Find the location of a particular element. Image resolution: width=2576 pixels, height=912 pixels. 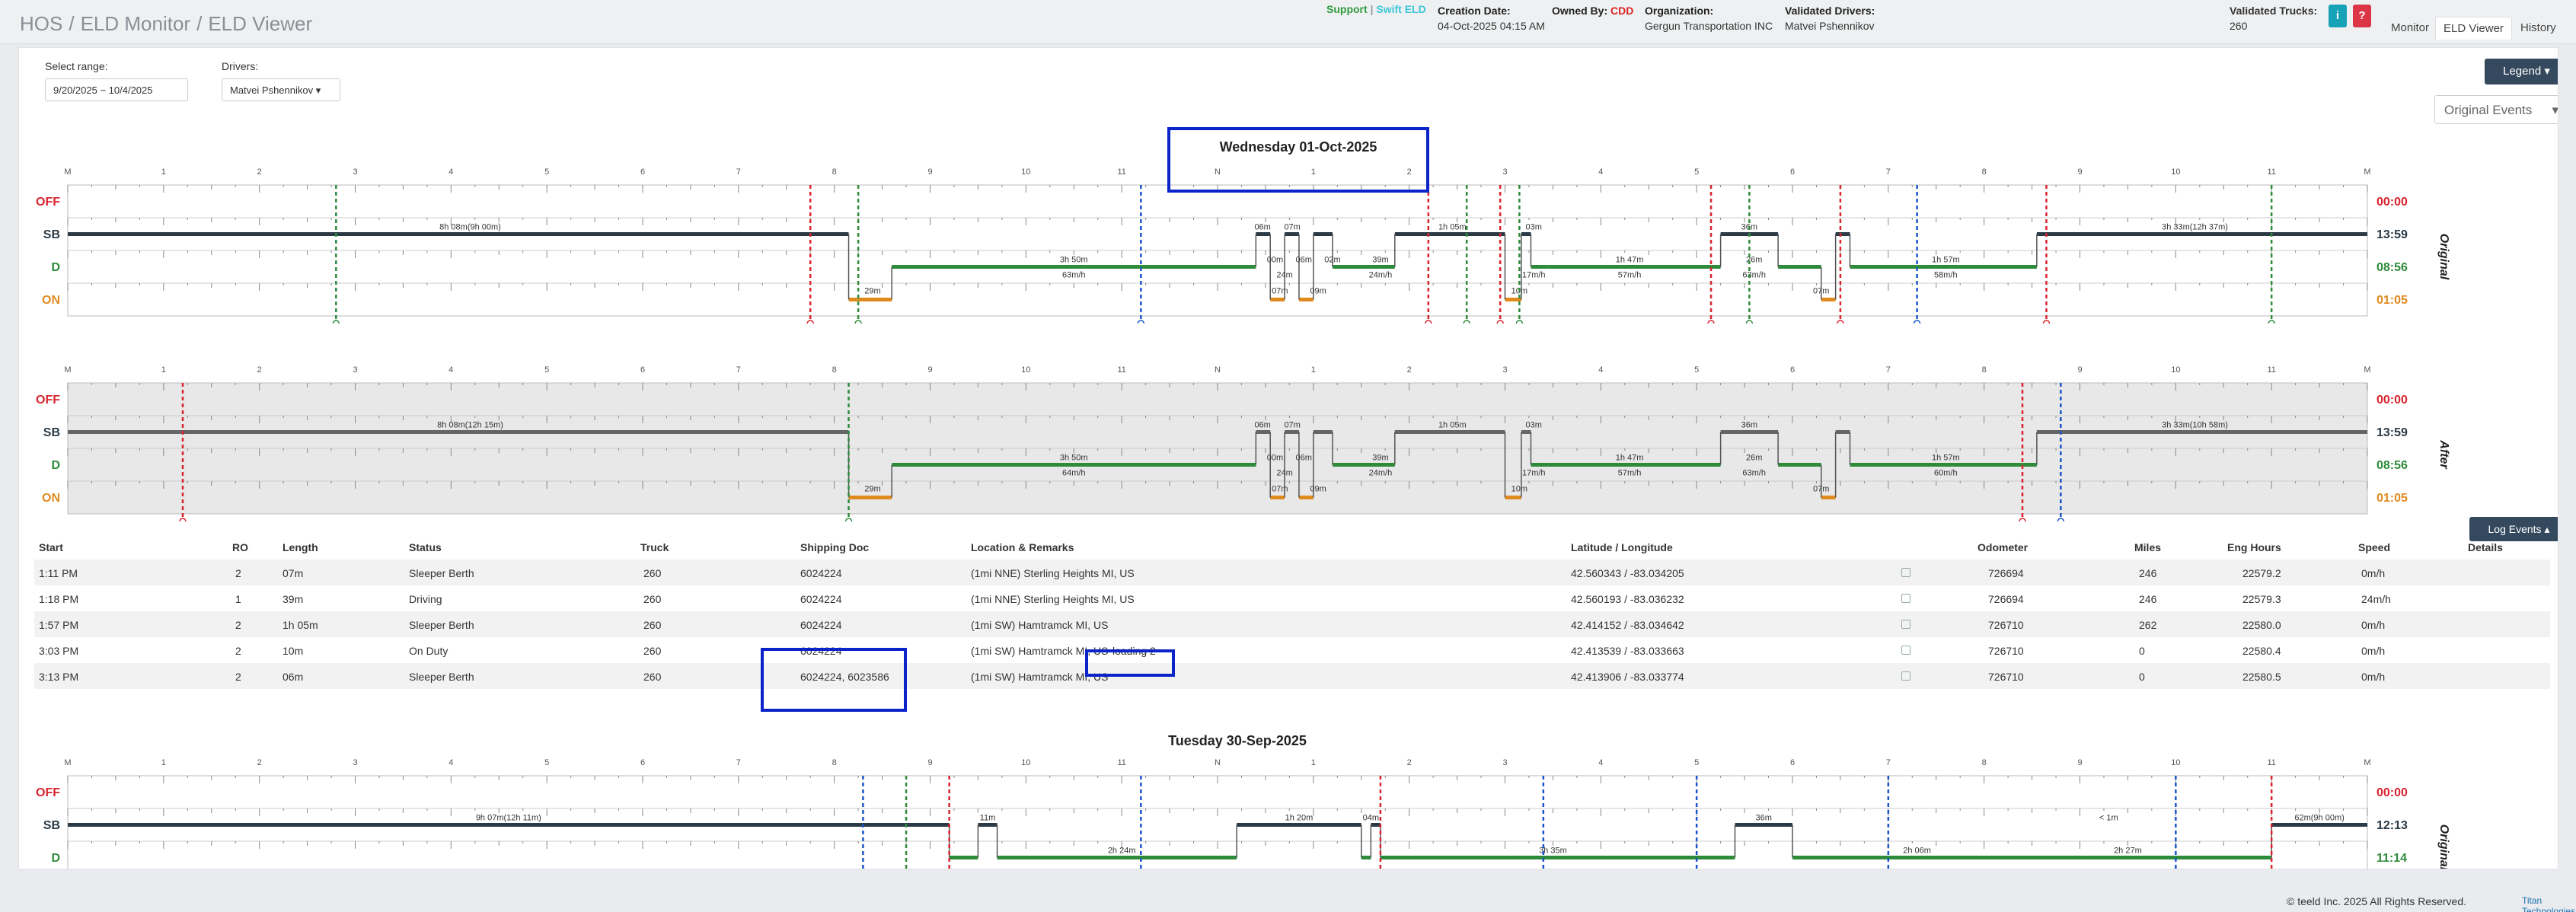

col-speed: Speed is located at coordinates (2374, 547).